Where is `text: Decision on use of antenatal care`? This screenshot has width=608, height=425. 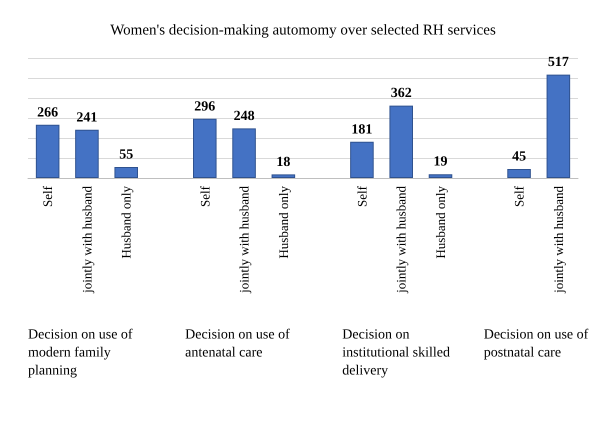 text: Decision on use of antenatal care is located at coordinates (239, 344).